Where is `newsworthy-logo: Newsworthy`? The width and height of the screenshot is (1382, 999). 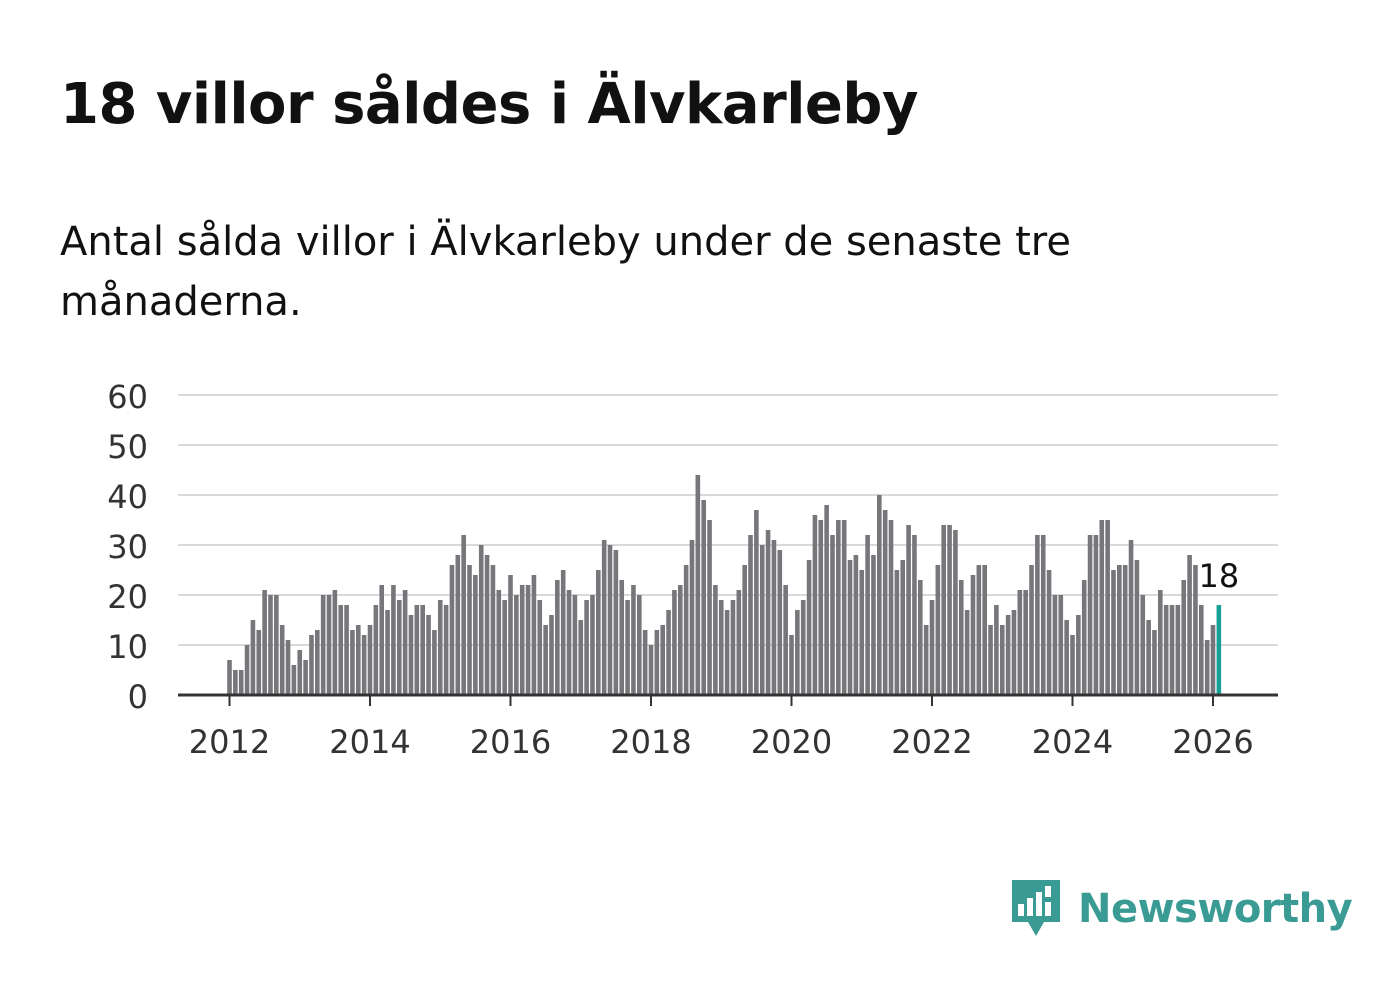
newsworthy-logo: Newsworthy is located at coordinates (1181, 909).